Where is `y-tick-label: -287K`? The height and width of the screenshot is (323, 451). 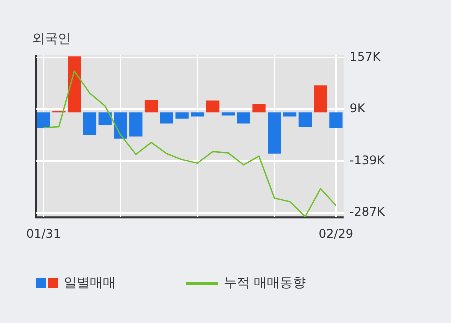
y-tick-label: -287K is located at coordinates (368, 212).